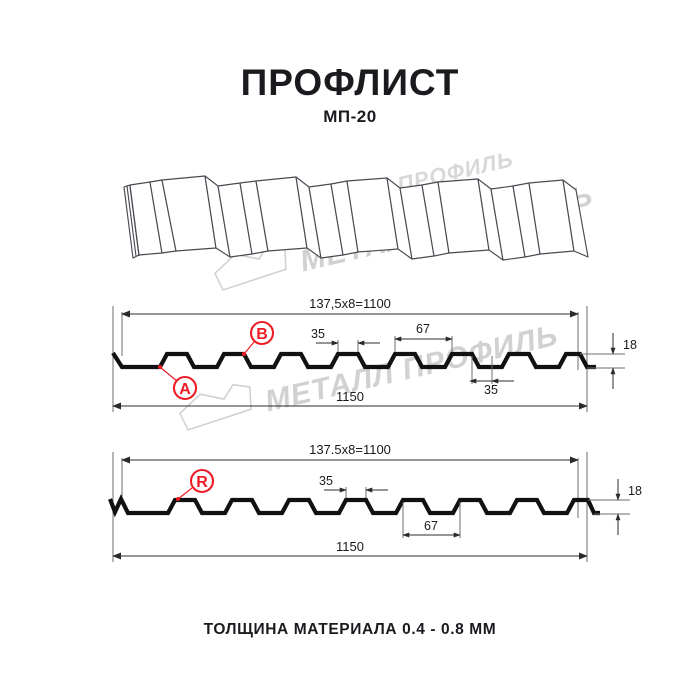  What do you see at coordinates (326, 481) in the screenshot?
I see `dim-flange-left-bottom: 35` at bounding box center [326, 481].